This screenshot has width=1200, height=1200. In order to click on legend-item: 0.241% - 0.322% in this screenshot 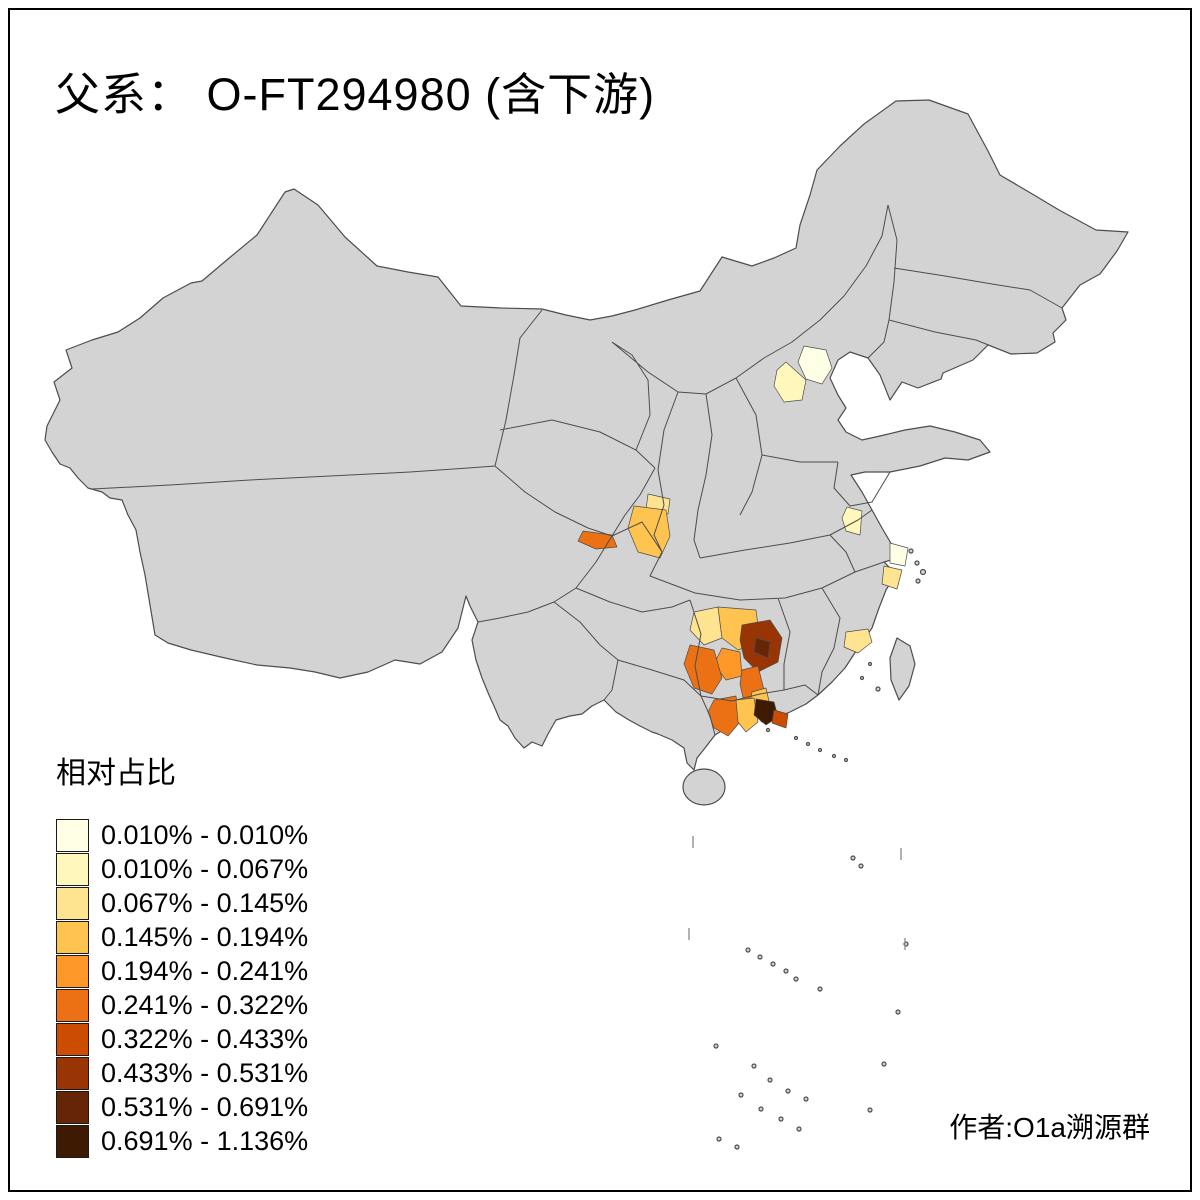, I will do `click(182, 1005)`.